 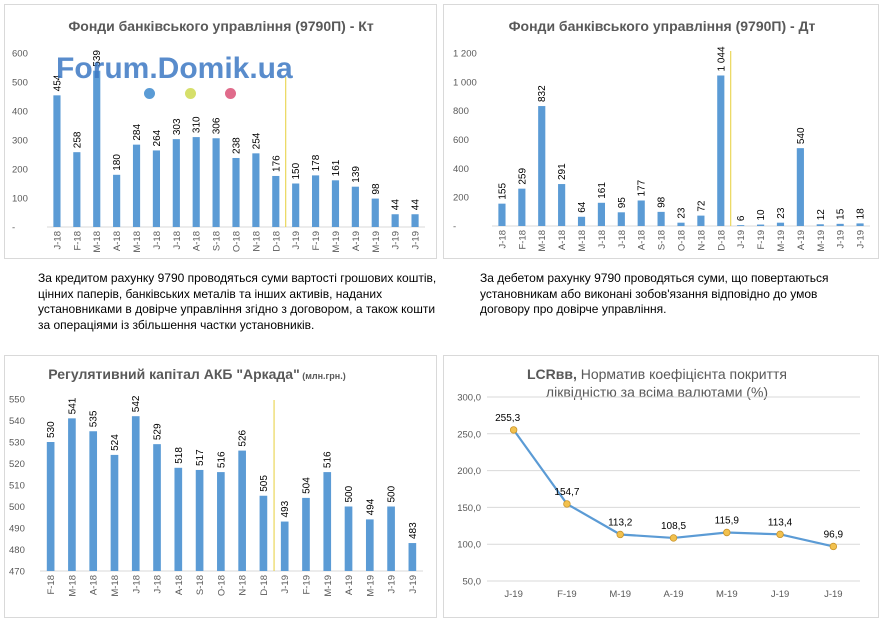 What do you see at coordinates (197, 124) in the screenshot?
I see `data-label: 310` at bounding box center [197, 124].